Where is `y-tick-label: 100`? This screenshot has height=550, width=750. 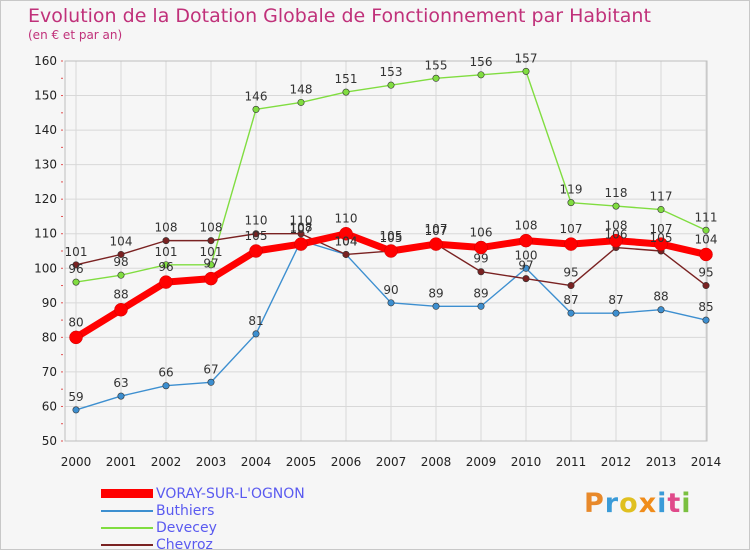
y-tick-label: 100 is located at coordinates (45, 268).